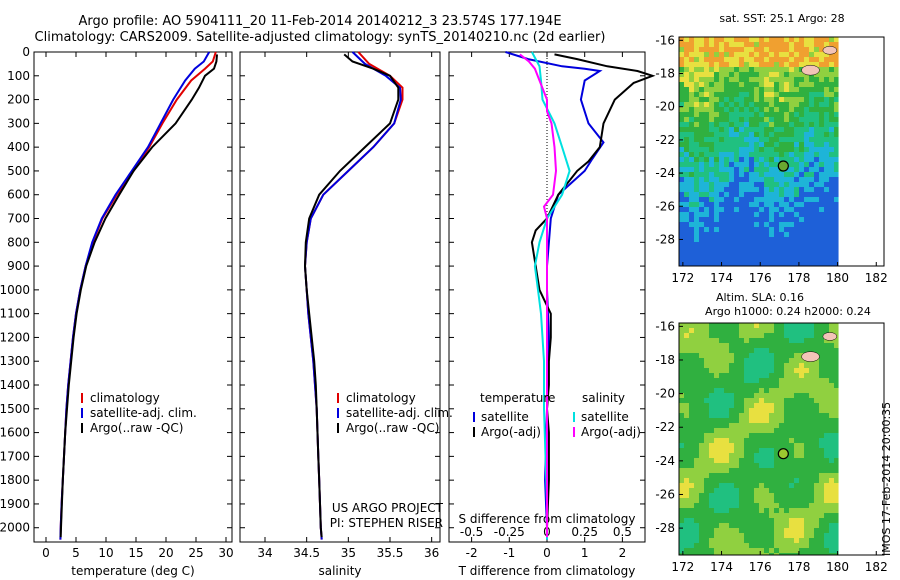  Describe the element at coordinates (306, 553) in the screenshot. I see `x-tick-label: 34.5` at that location.